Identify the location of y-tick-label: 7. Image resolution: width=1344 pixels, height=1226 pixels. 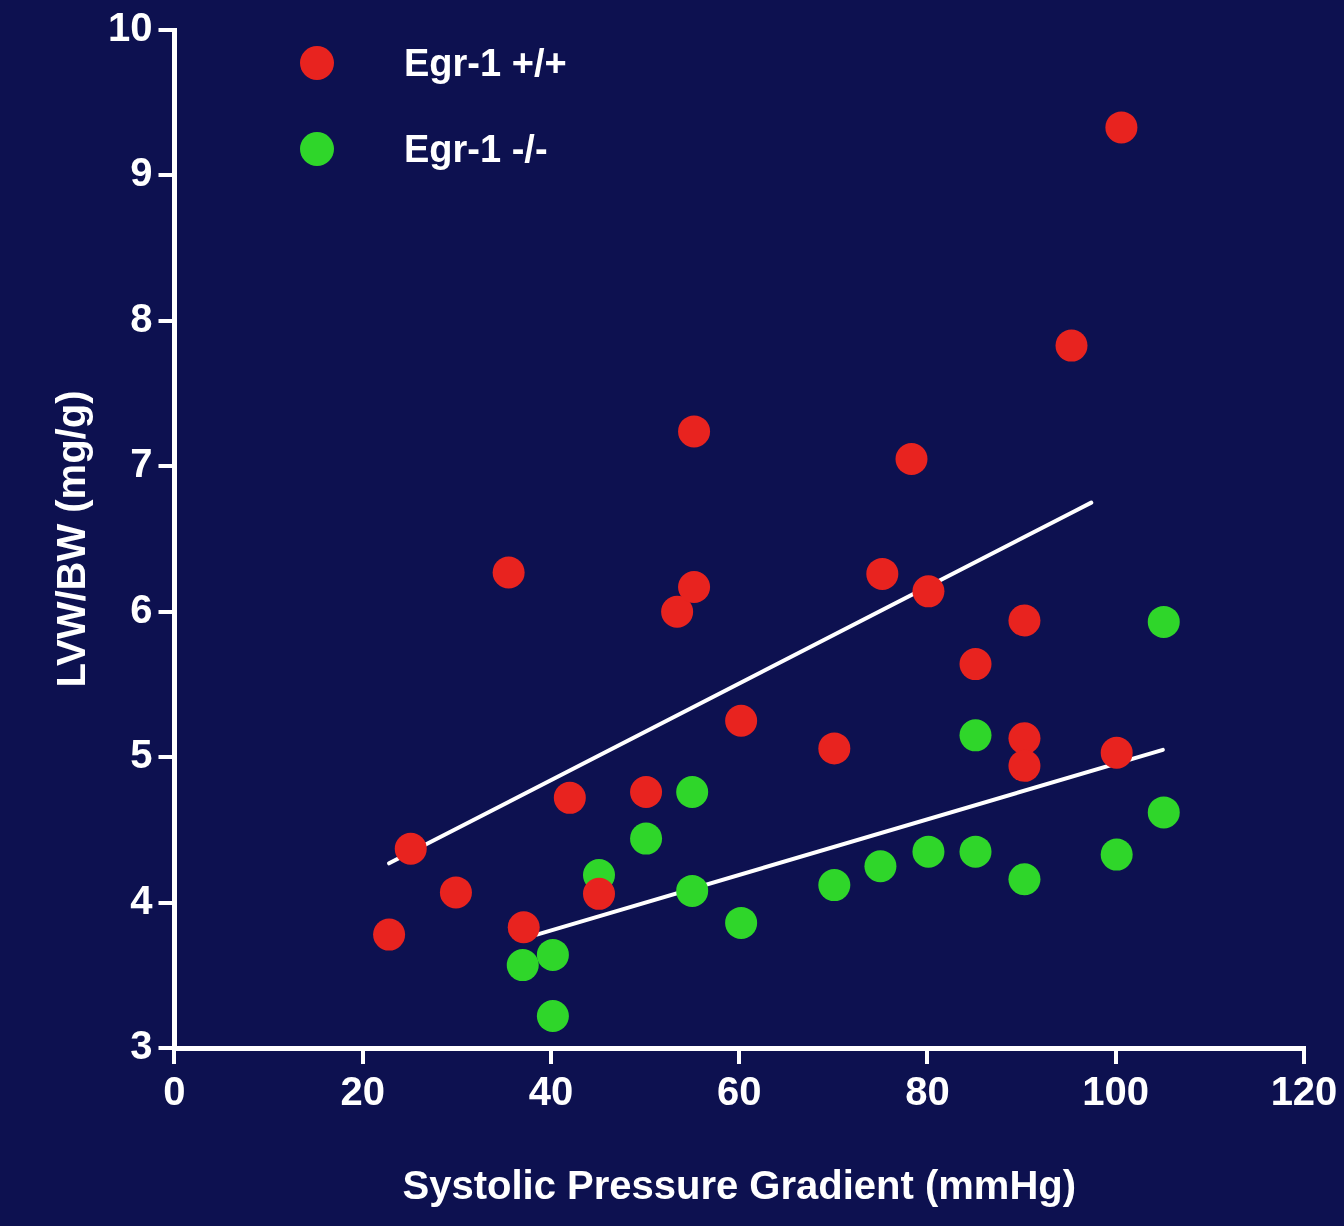
(141, 463).